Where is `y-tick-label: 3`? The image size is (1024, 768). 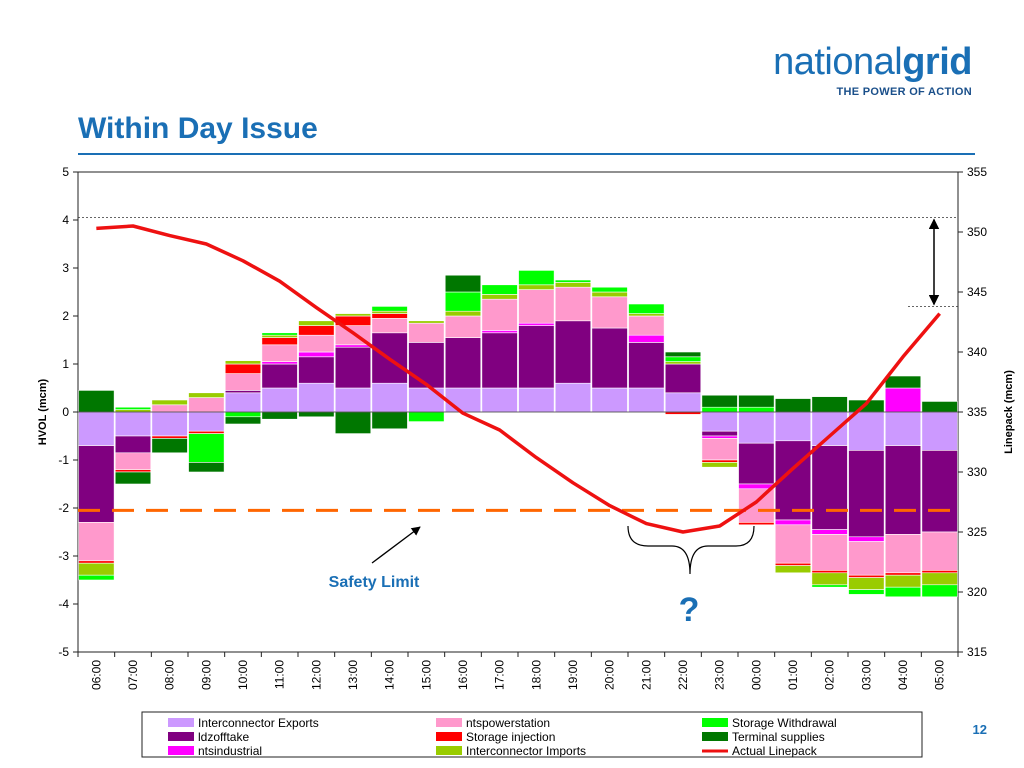 y-tick-label: 3 is located at coordinates (65, 268).